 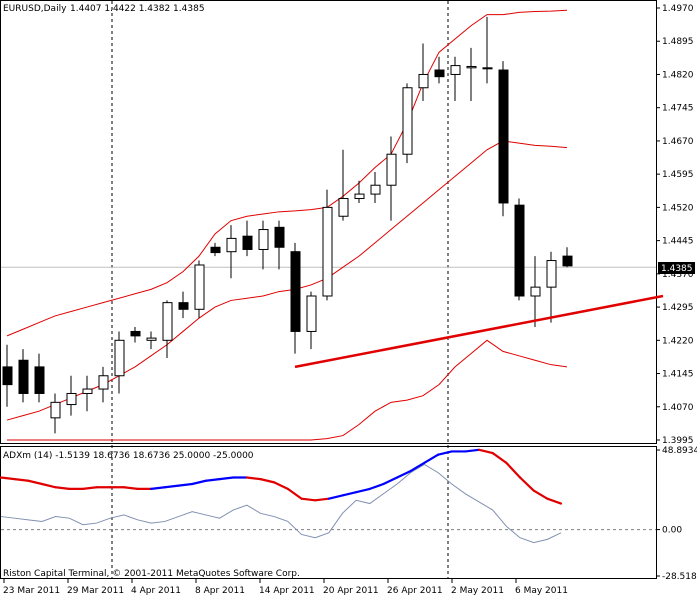 I want to click on y-tick-label: 1.4895, so click(x=678, y=42).